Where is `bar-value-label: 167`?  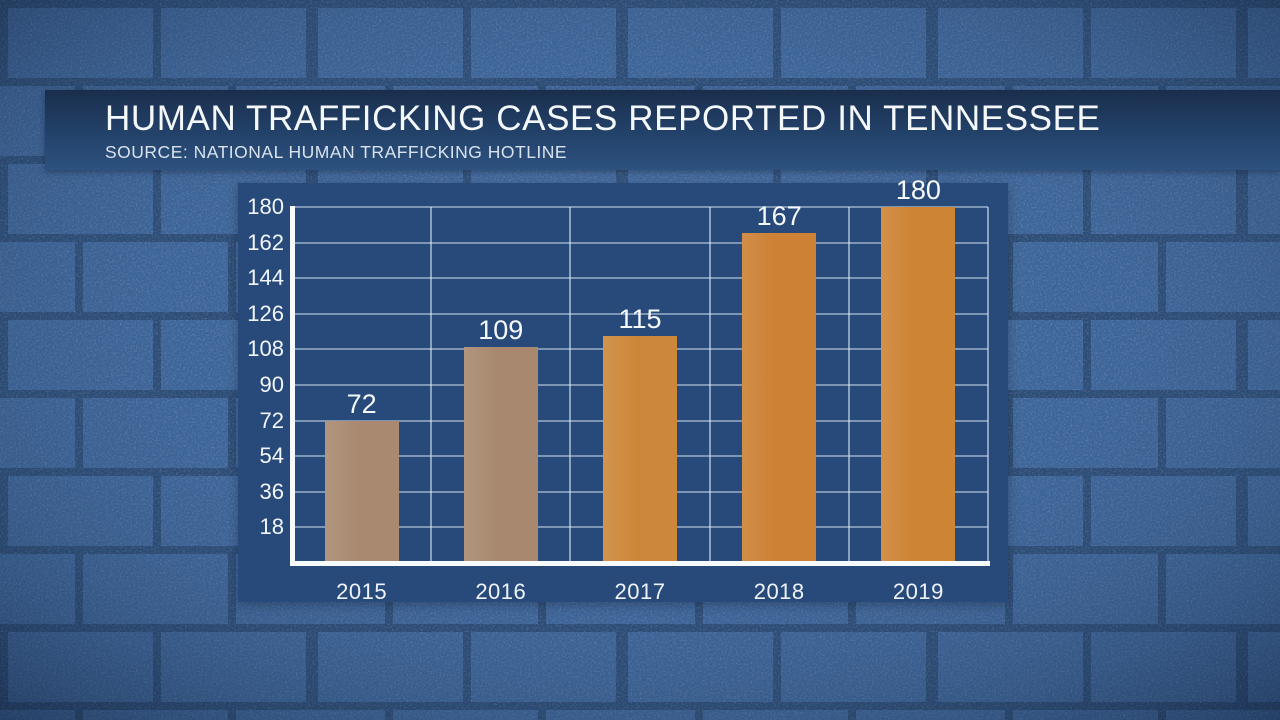 bar-value-label: 167 is located at coordinates (779, 215).